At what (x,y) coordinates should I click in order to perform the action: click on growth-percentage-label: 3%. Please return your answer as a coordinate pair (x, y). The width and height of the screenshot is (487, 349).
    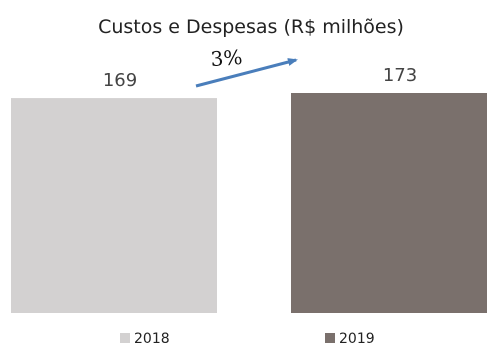
    Looking at the image, I should click on (226, 58).